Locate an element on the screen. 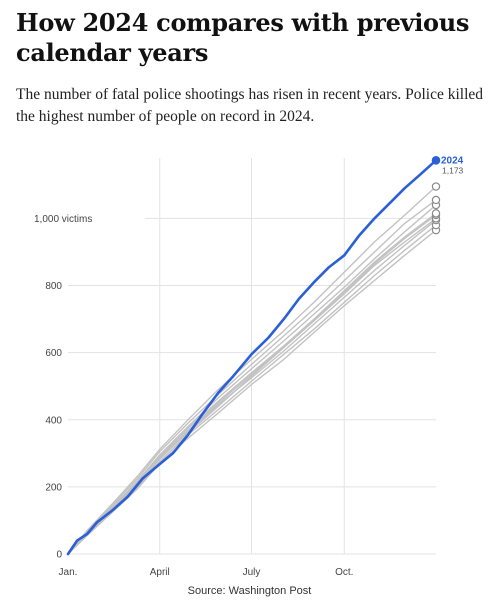 The width and height of the screenshot is (499, 613). y-tick-label: 400 is located at coordinates (53, 420).